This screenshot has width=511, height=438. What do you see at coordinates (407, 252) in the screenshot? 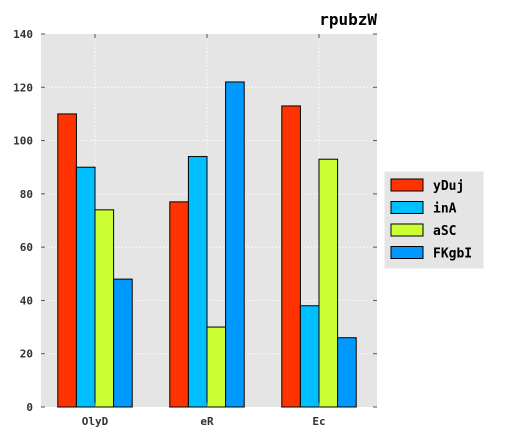
I see `legend-swatch-fkgbi` at bounding box center [407, 252].